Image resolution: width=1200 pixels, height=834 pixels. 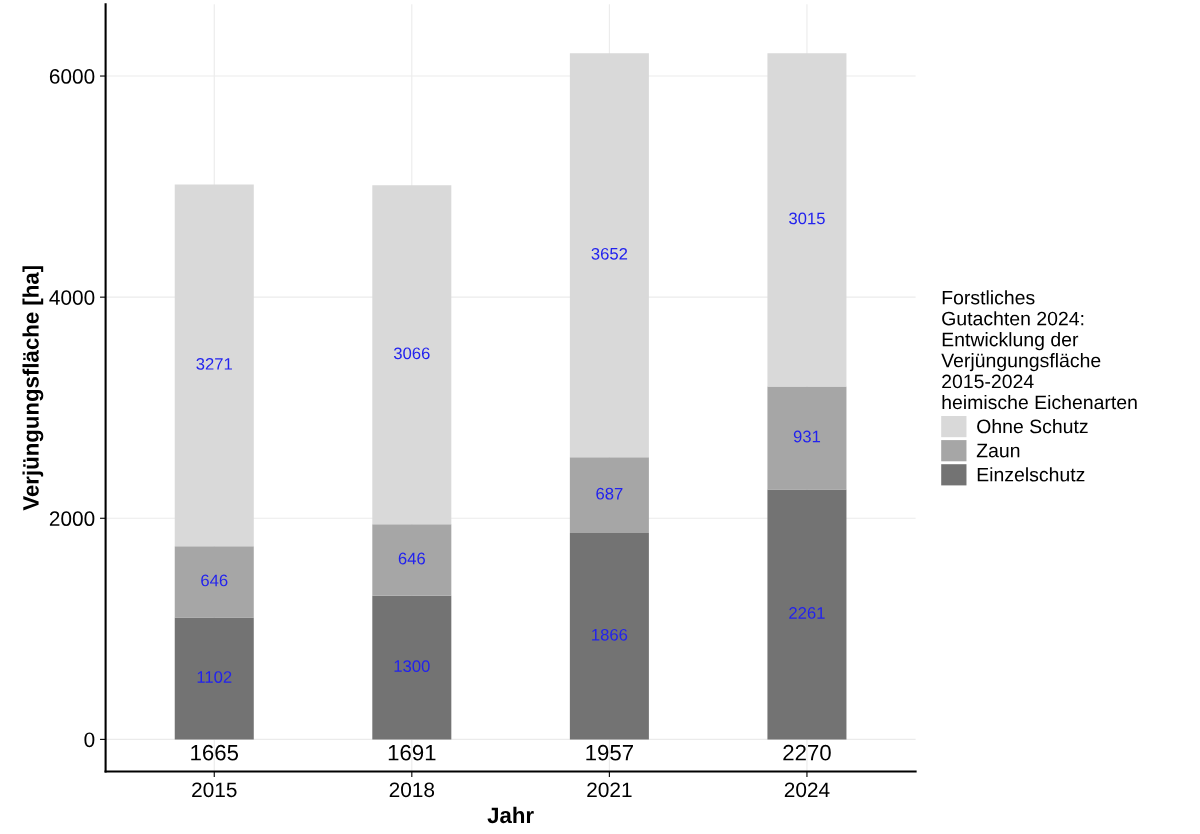 I want to click on y-tick-label: 0, so click(x=89, y=740).